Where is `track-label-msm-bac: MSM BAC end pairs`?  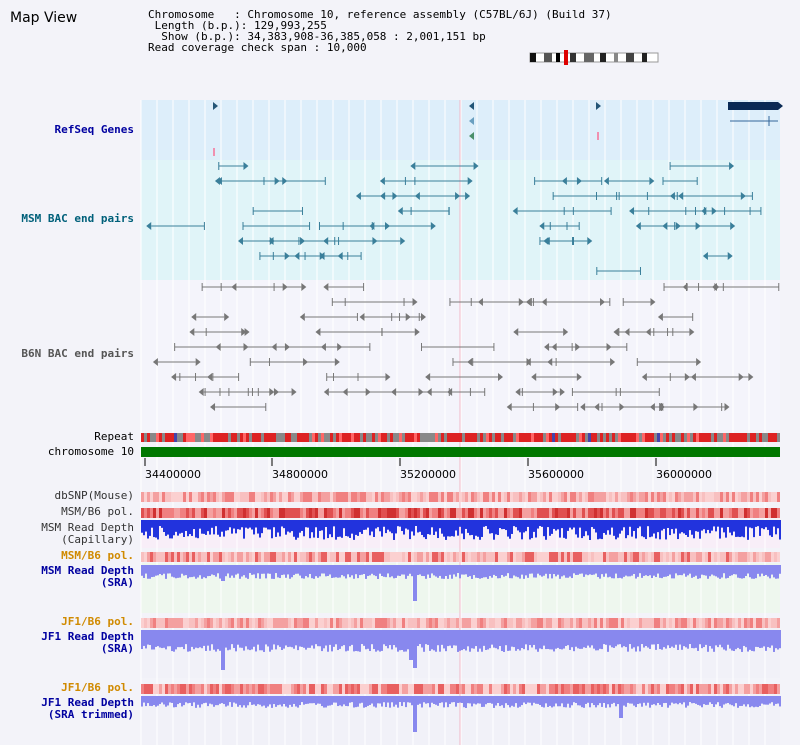
track-label-msm-bac: MSM BAC end pairs is located at coordinates (77, 218).